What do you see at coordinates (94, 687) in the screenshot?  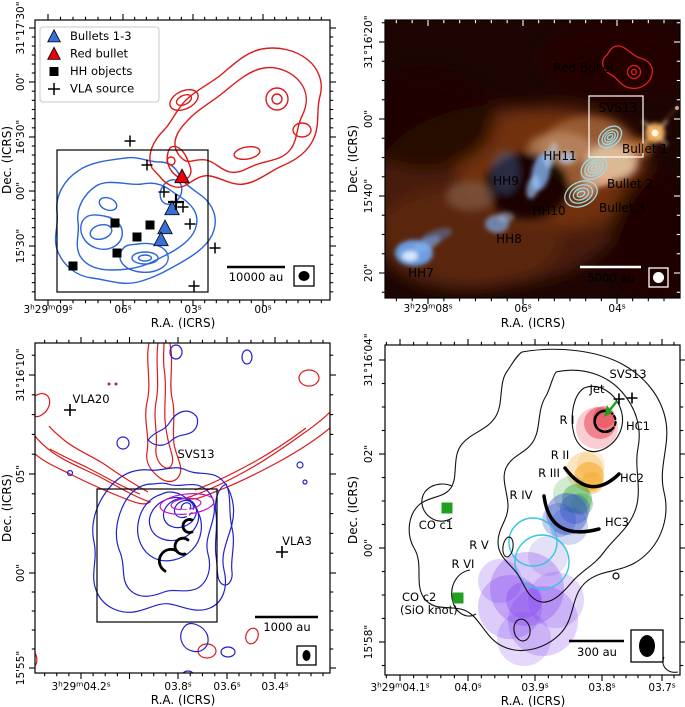 I see `figure-shape: 04.2` at bounding box center [94, 687].